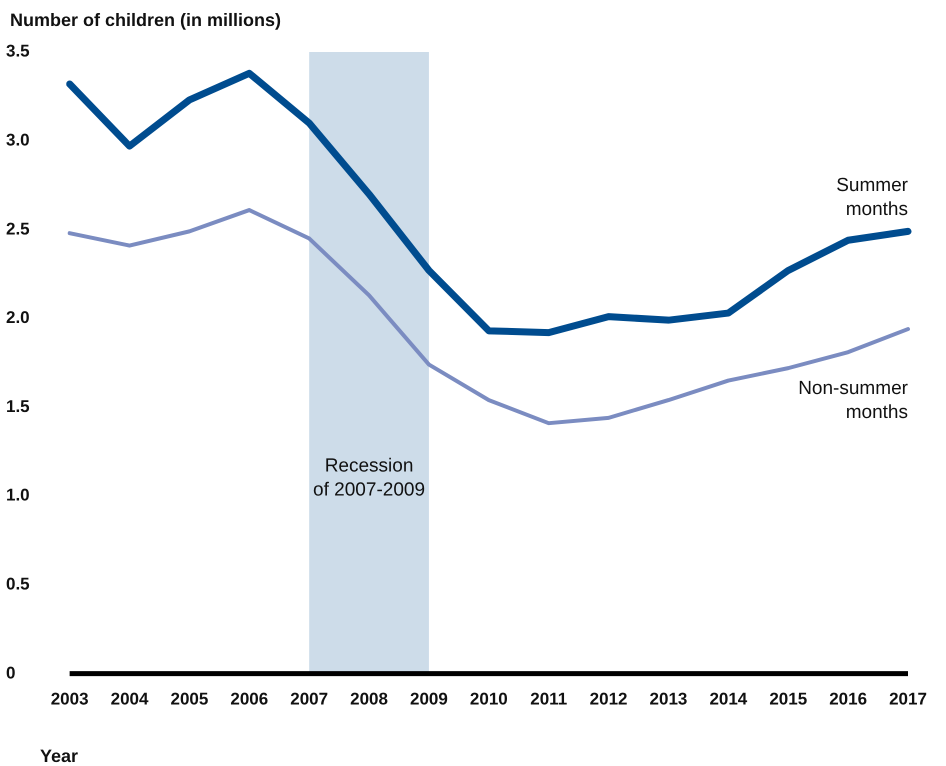 The width and height of the screenshot is (946, 766). Describe the element at coordinates (788, 698) in the screenshot. I see `x-tick-label: 2015` at that location.